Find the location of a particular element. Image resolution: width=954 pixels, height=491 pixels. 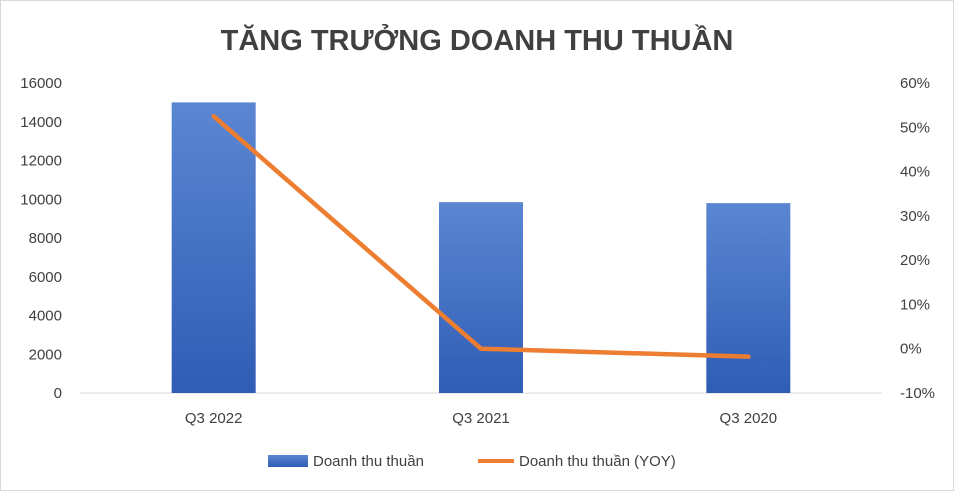

right-tick-label: 50% is located at coordinates (915, 127).